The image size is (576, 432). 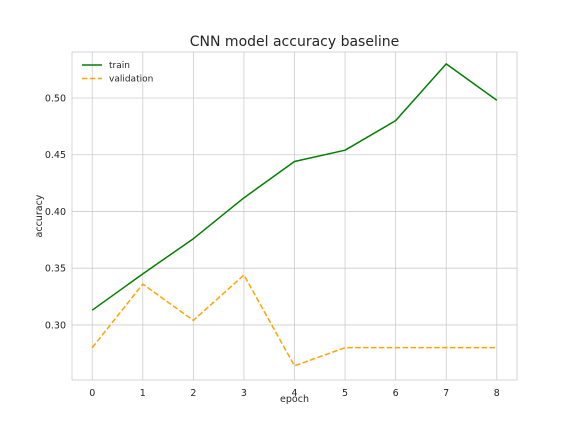 What do you see at coordinates (92, 393) in the screenshot?
I see `x-tick-label: 0` at bounding box center [92, 393].